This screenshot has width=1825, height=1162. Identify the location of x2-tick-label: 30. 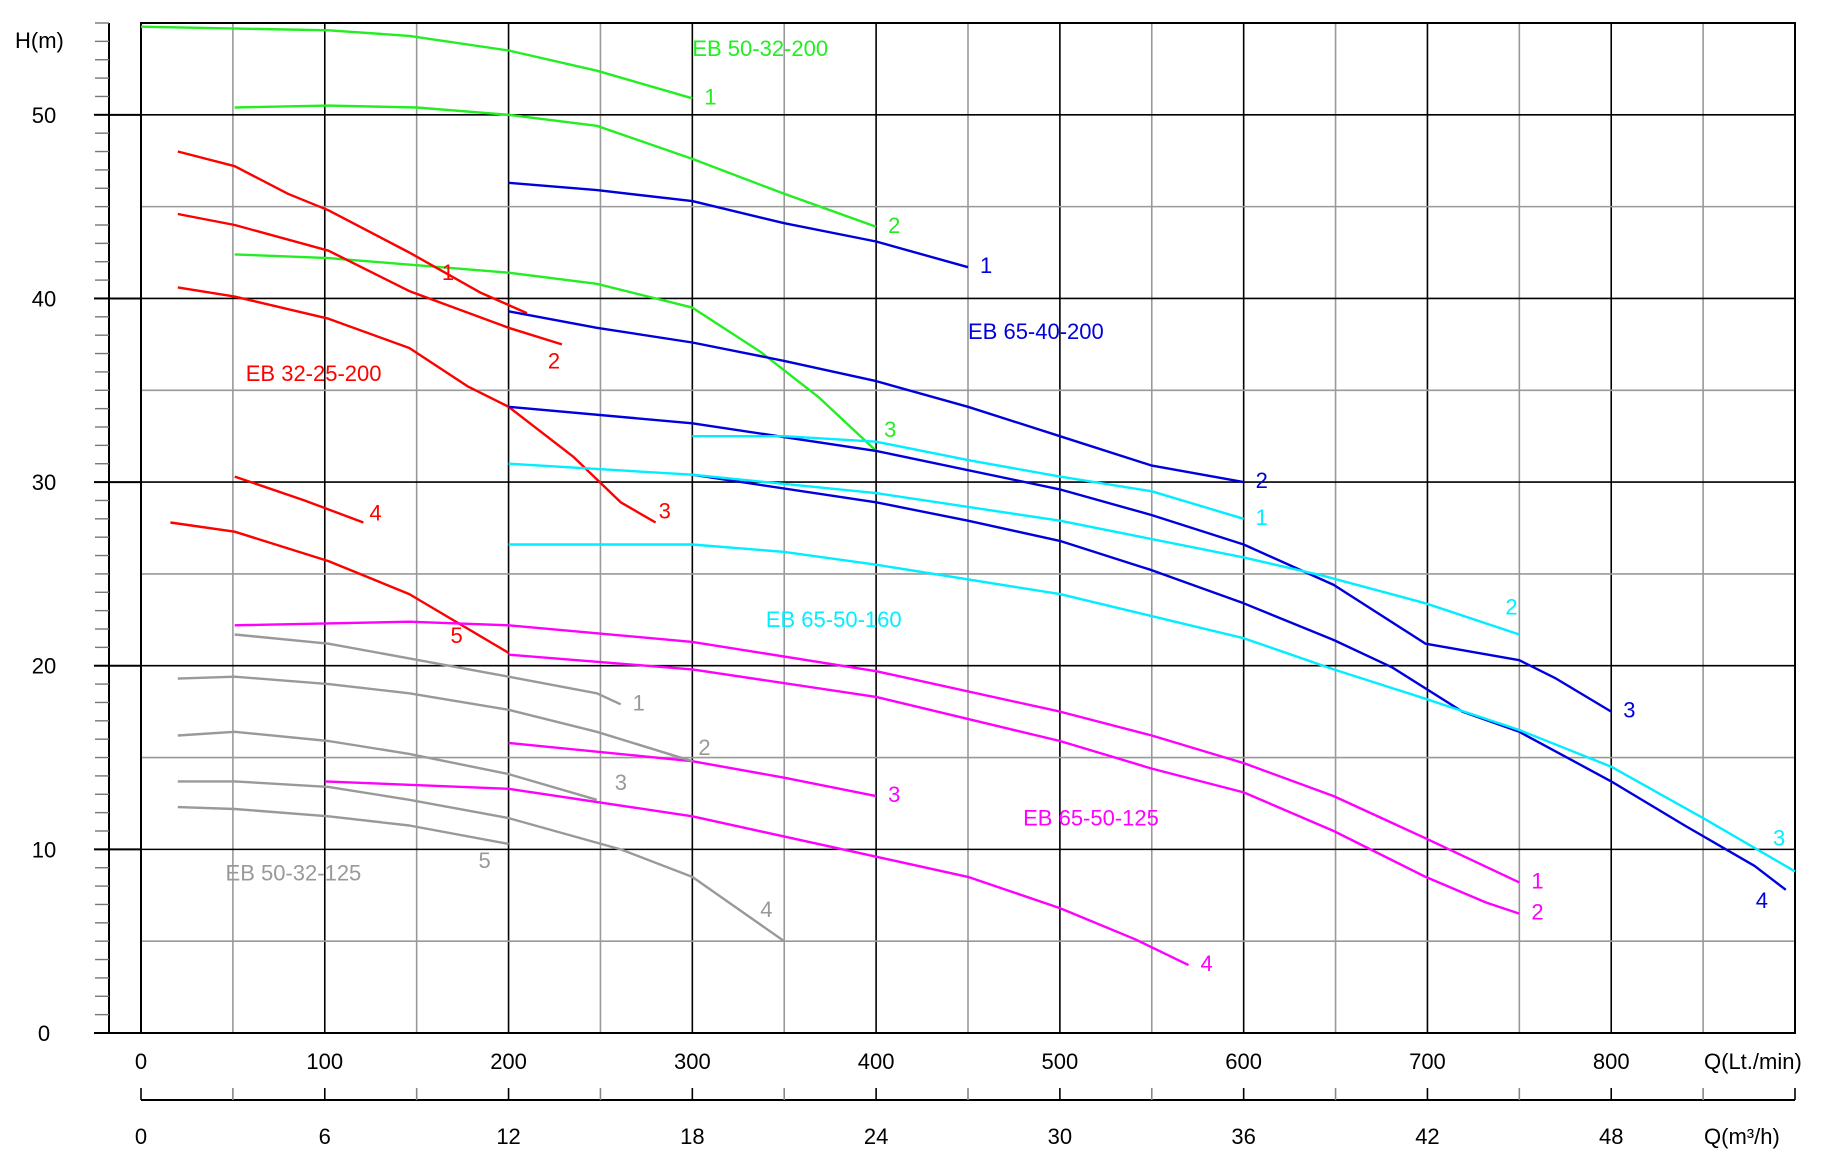
(1060, 1136).